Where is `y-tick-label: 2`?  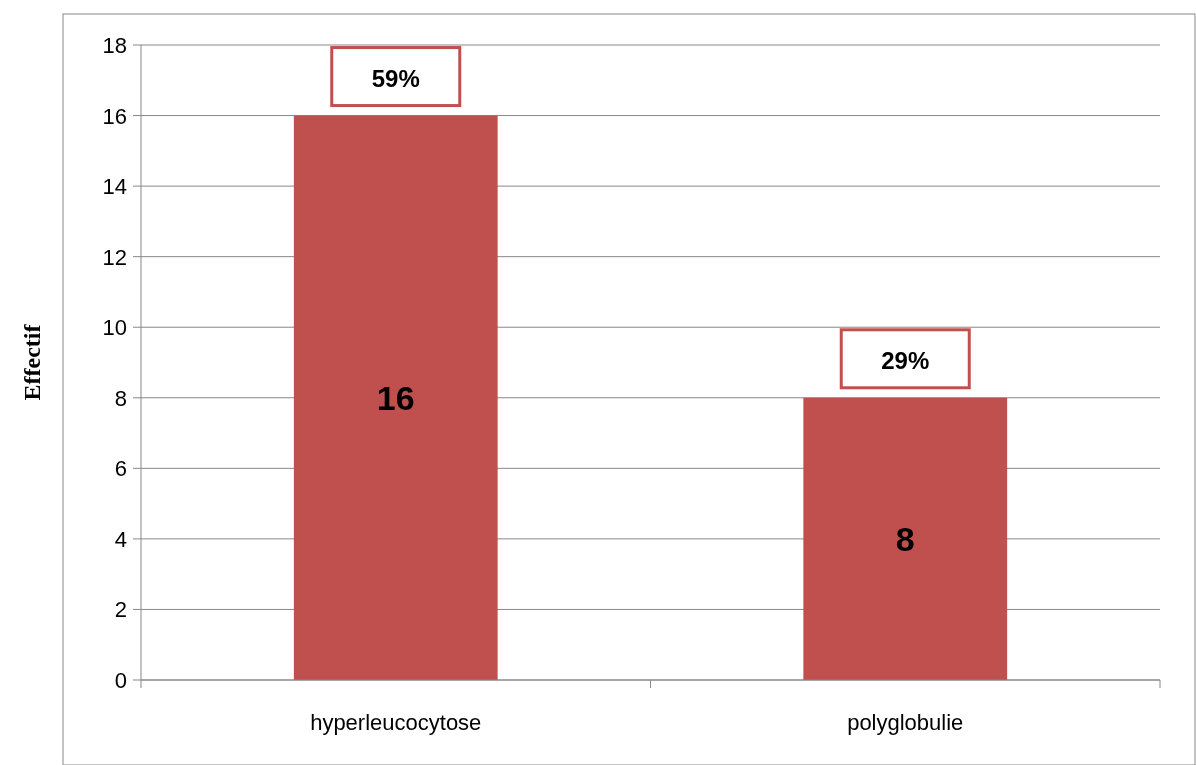 y-tick-label: 2 is located at coordinates (120, 610).